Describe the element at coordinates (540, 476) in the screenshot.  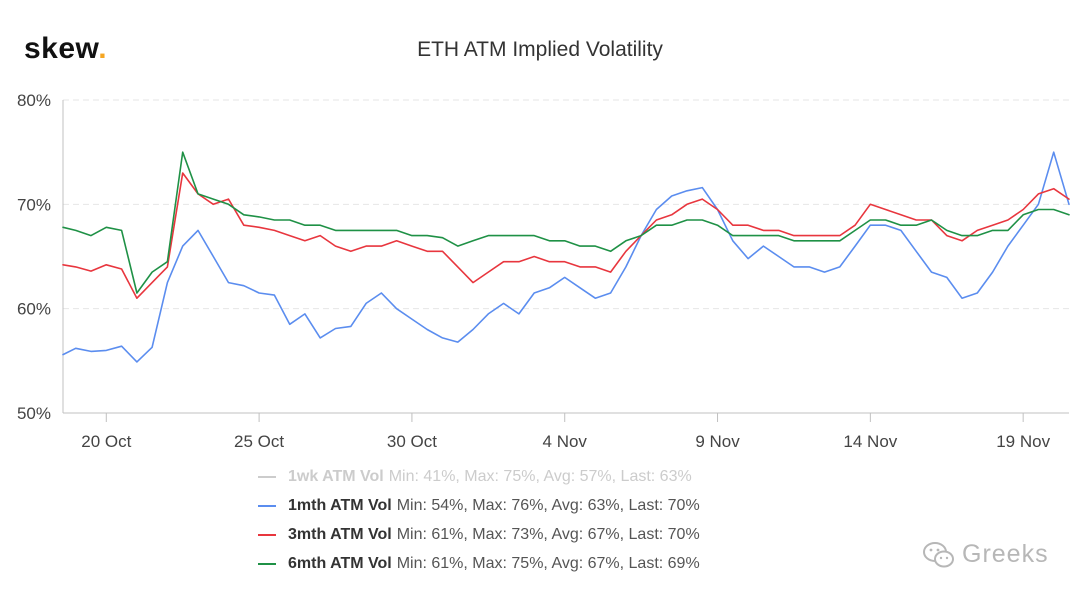
I see `legend-stats: Min: 41%, Max: 75%, Avg: 57%, Last: 63%` at that location.